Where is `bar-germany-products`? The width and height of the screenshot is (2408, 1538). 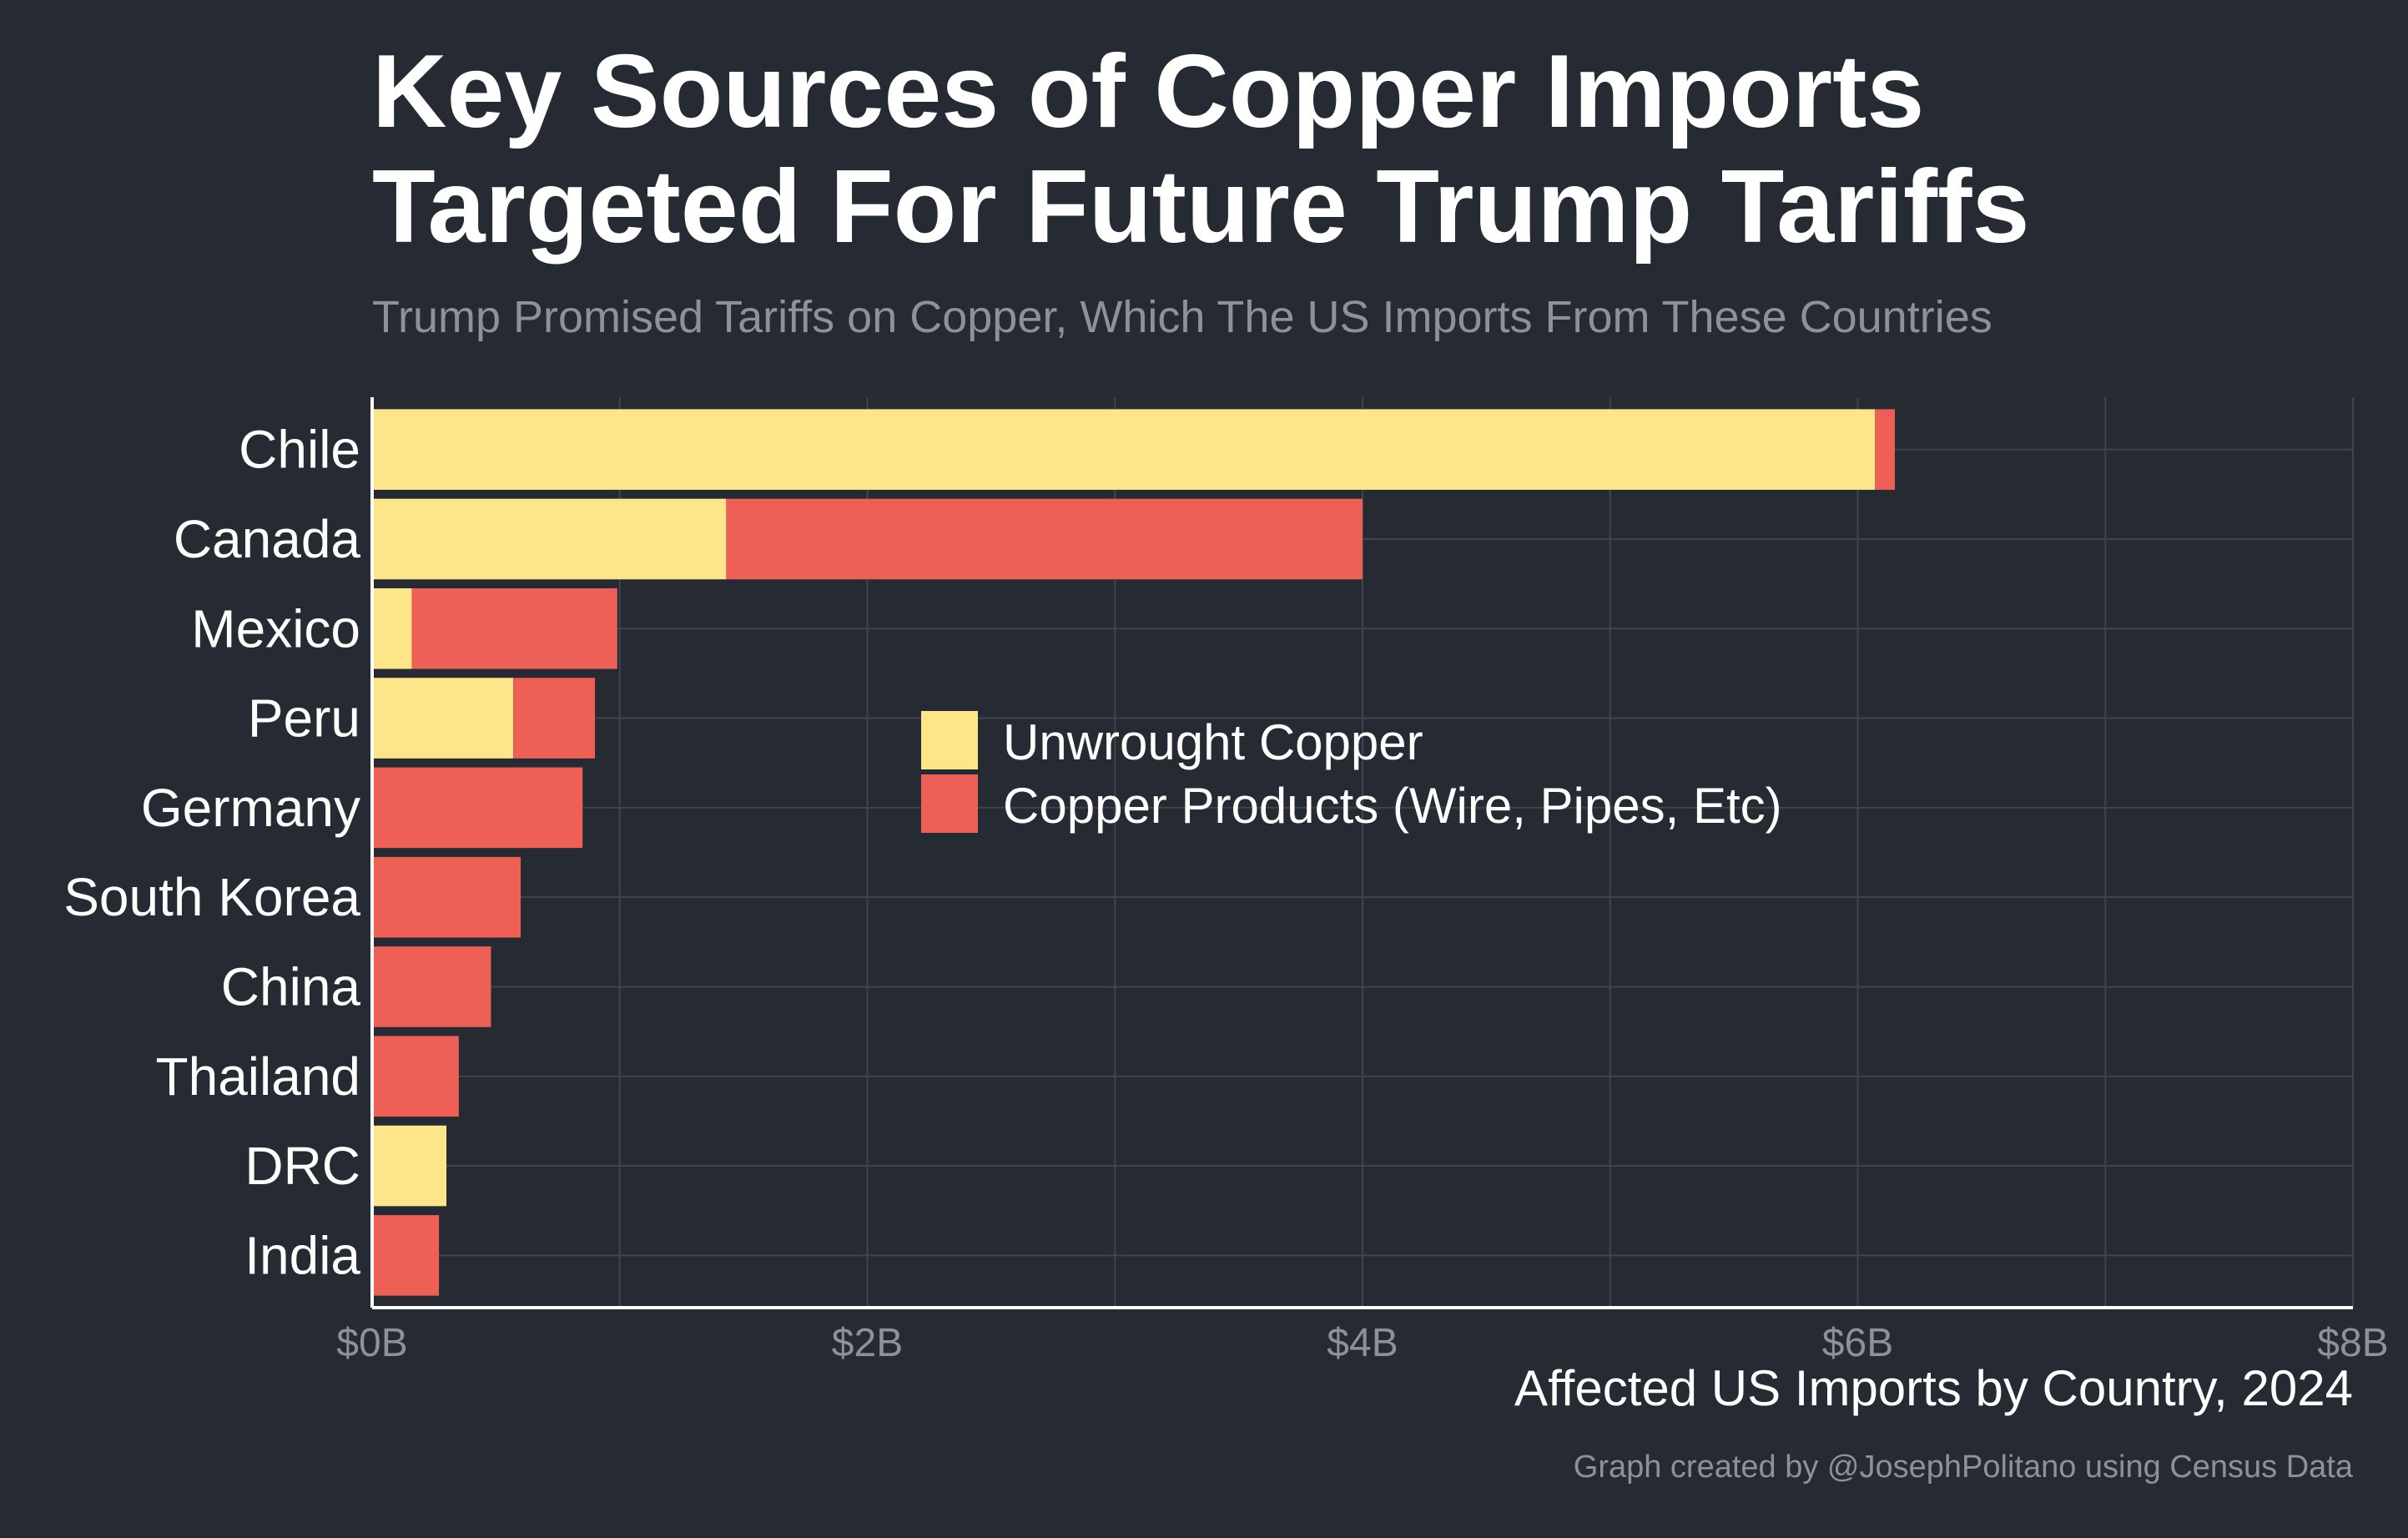 bar-germany-products is located at coordinates (477, 808).